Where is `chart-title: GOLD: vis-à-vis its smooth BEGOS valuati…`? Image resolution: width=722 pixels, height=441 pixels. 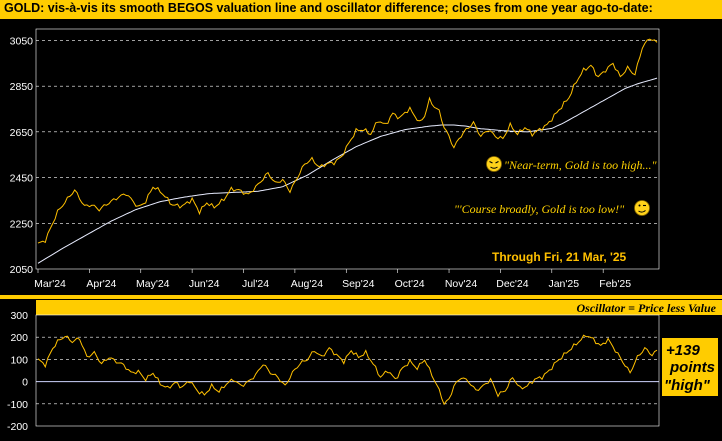
chart-title: GOLD: vis-à-vis its smooth BEGOS valuati… is located at coordinates (328, 8).